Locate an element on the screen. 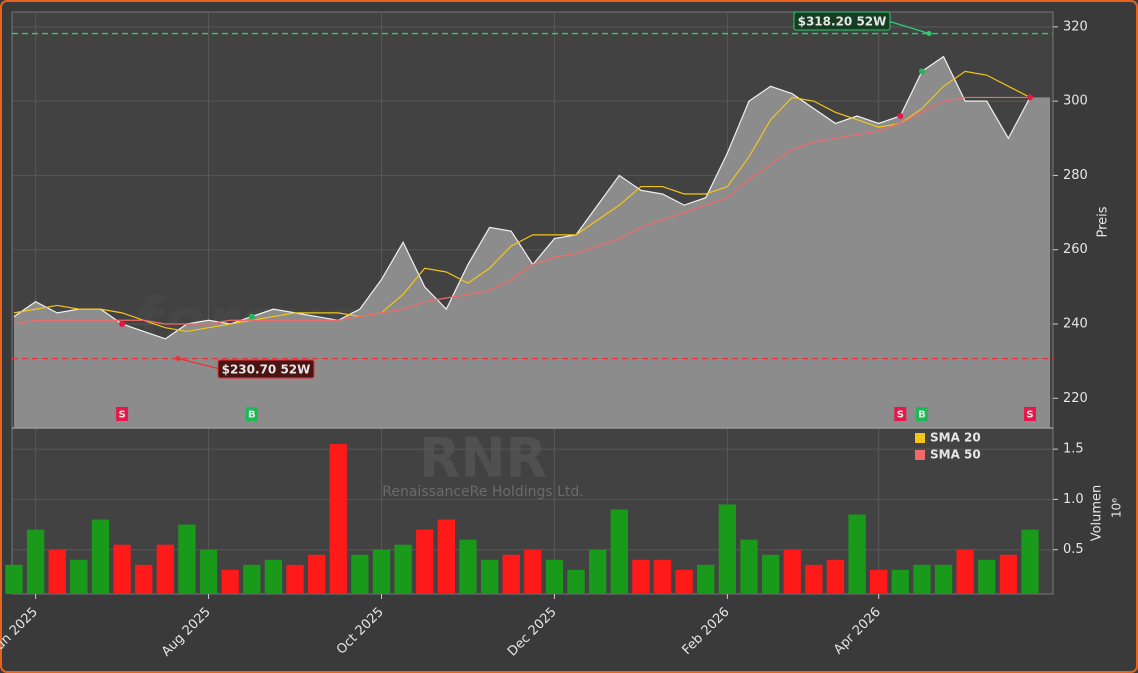 The height and width of the screenshot is (673, 1138). y-axis-label: Preis is located at coordinates (1103, 221).